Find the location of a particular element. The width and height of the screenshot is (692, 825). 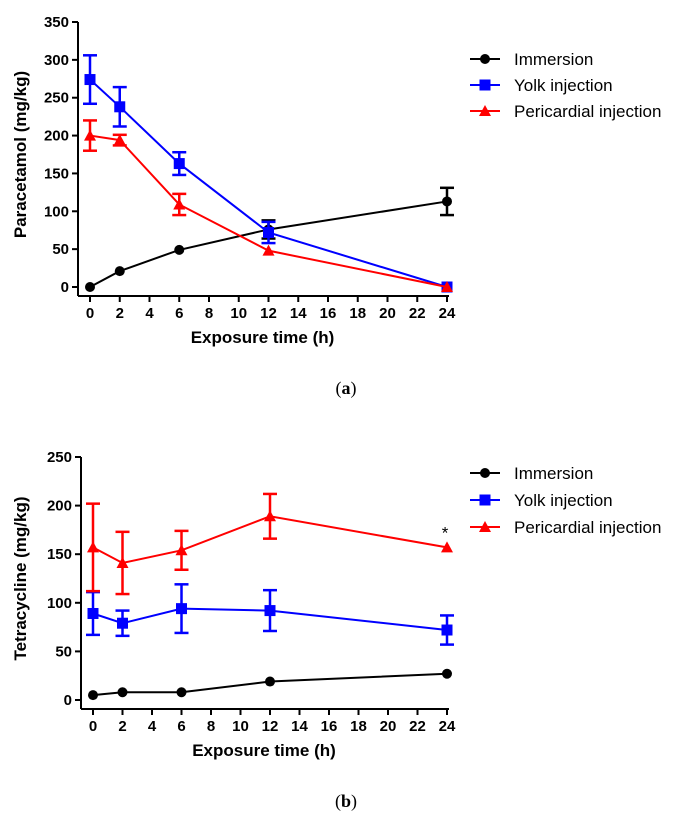

panel-caption: (b) is located at coordinates (346, 801).